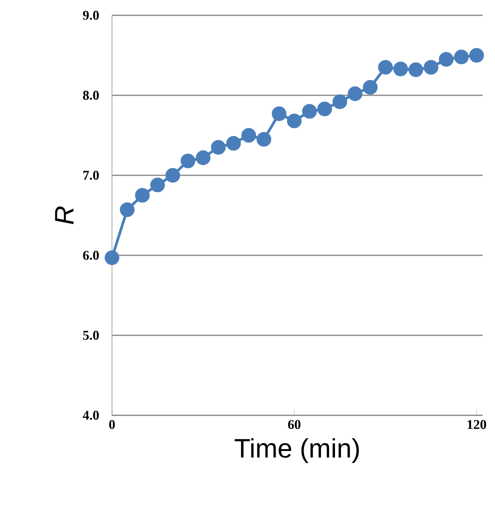 Image resolution: width=495 pixels, height=506 pixels. I want to click on x-axis-title: Time (min), so click(296, 451).